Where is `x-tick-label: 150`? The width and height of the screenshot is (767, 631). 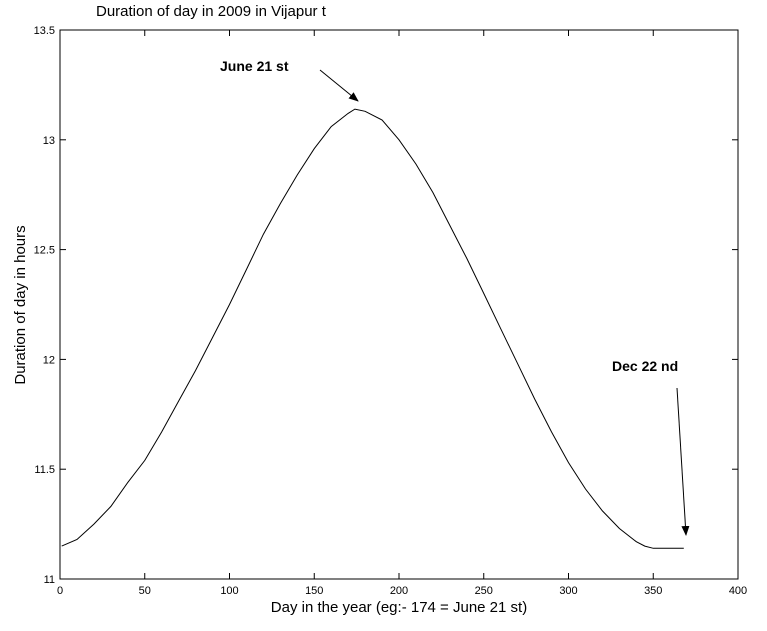 x-tick-label: 150 is located at coordinates (314, 591).